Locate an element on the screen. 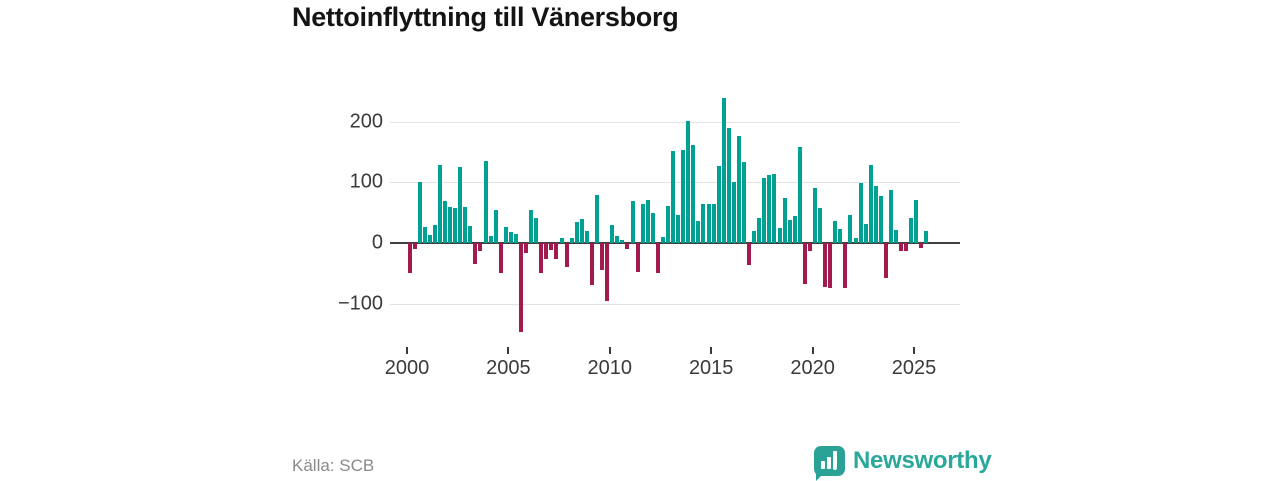 This screenshot has height=481, width=1280. source-note: Källa: SCB is located at coordinates (333, 465).